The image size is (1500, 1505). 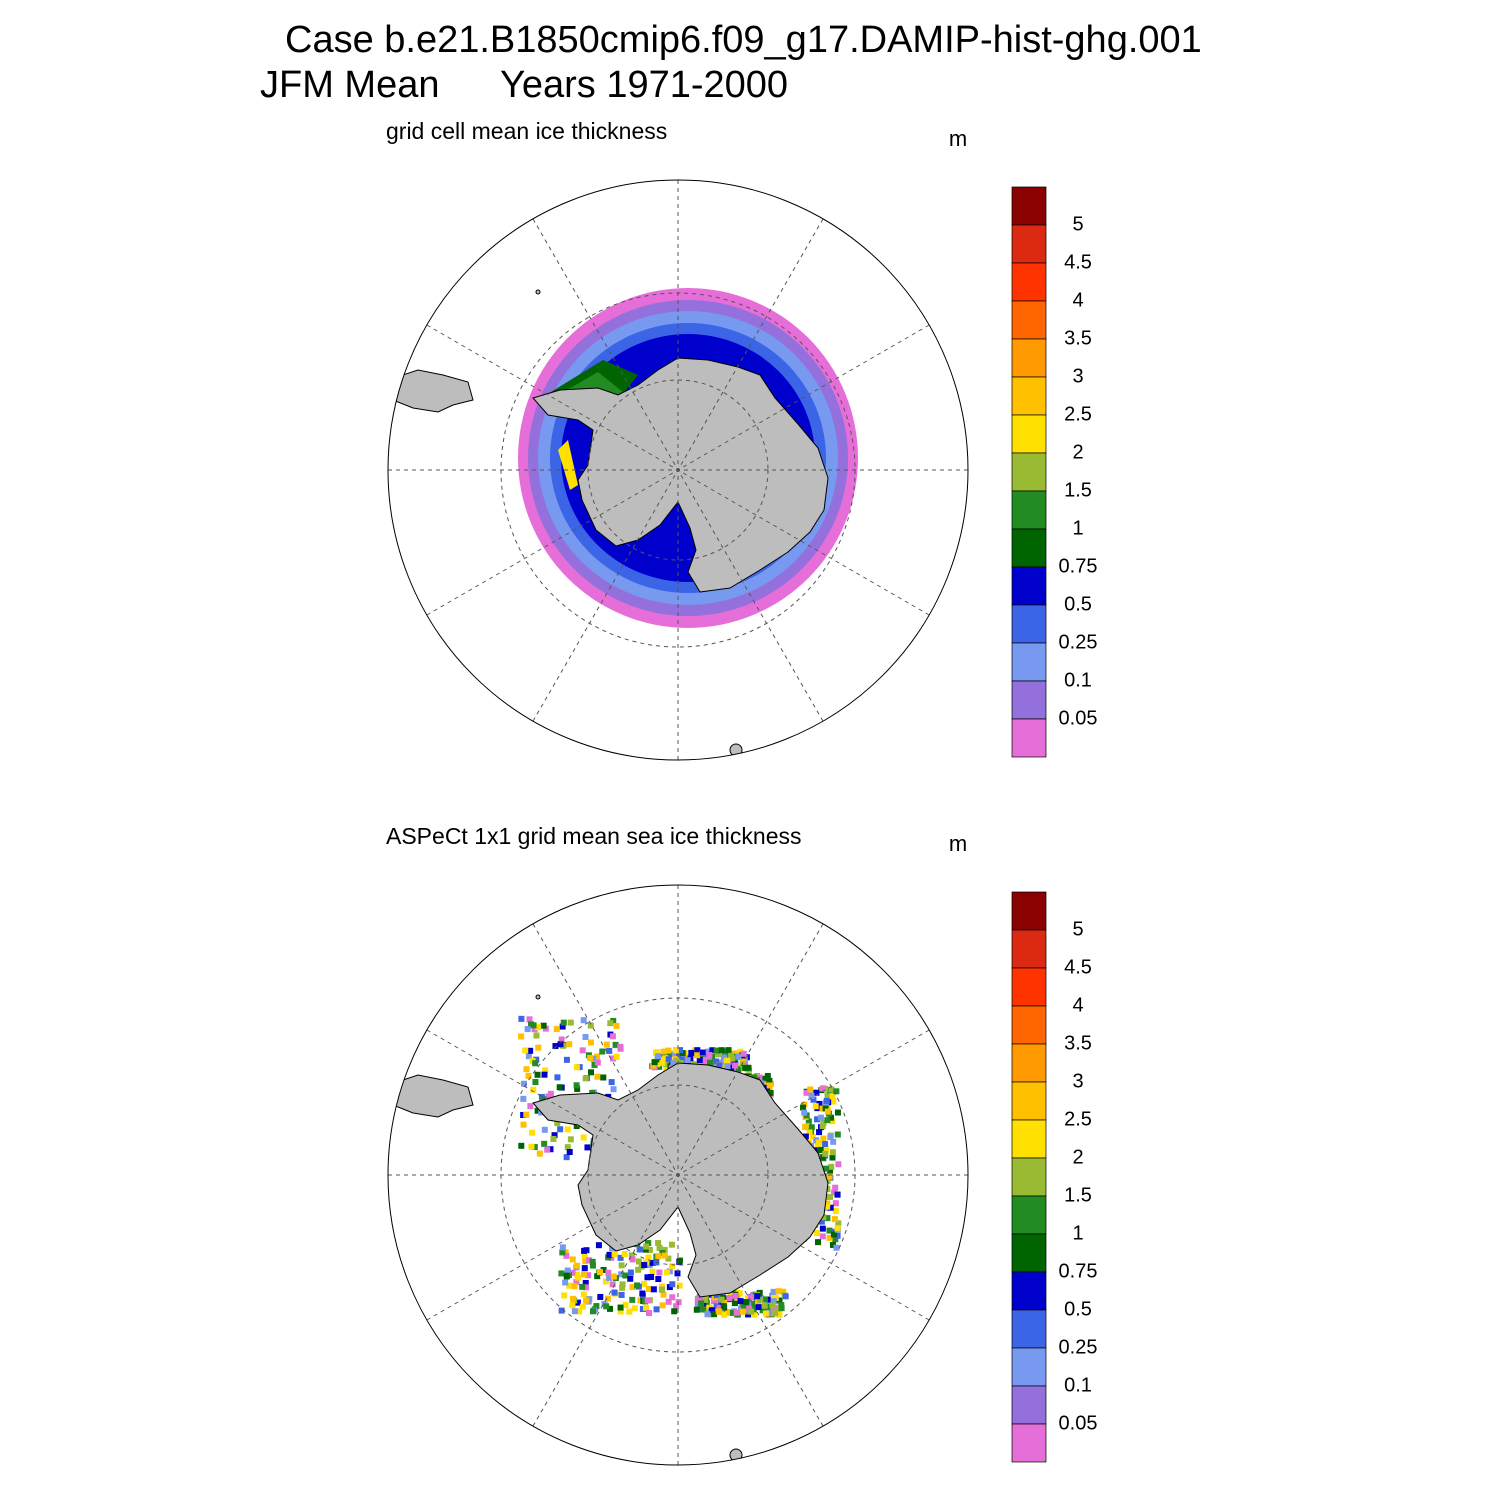 What do you see at coordinates (1078, 1347) in the screenshot?
I see `colorbar-label: 0.25` at bounding box center [1078, 1347].